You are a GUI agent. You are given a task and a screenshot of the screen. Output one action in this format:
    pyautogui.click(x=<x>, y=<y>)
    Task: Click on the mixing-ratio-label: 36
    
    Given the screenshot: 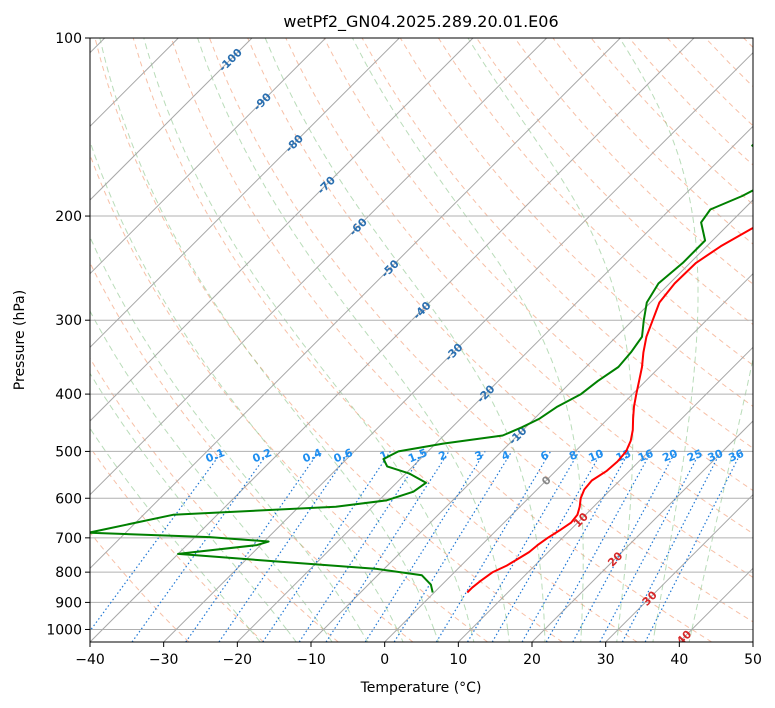 What is the action you would take?
    pyautogui.click(x=736, y=456)
    